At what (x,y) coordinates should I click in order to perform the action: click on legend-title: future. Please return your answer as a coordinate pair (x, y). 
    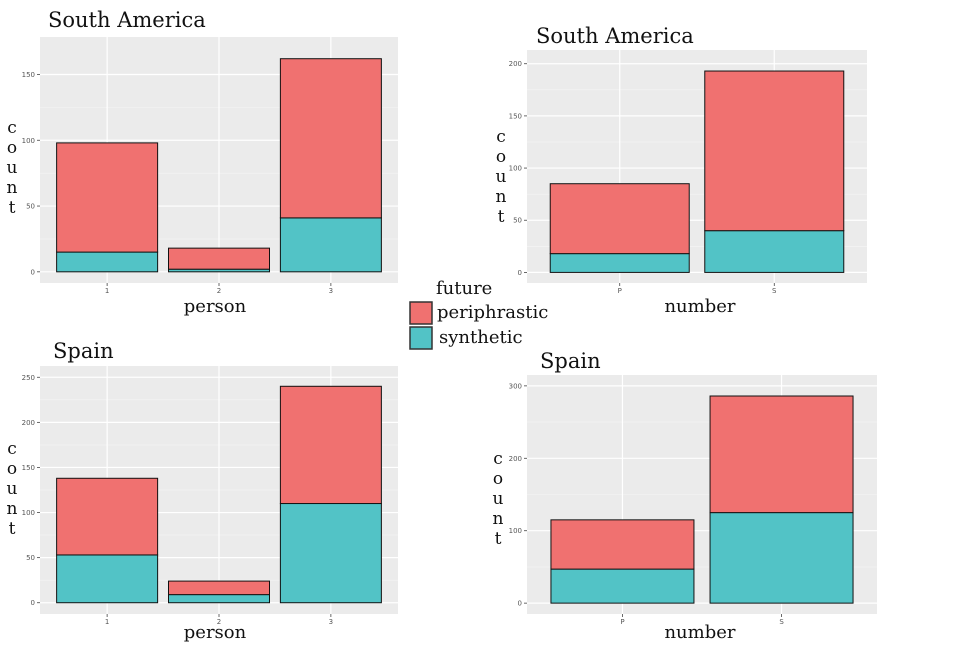
    Looking at the image, I should click on (464, 288).